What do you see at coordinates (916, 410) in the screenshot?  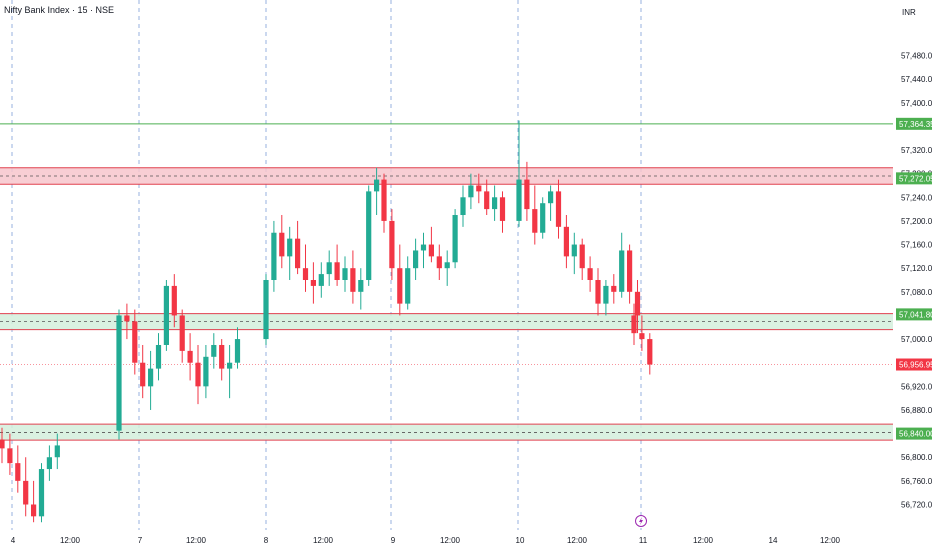 I see `price-tick-label: 56,880.00` at bounding box center [916, 410].